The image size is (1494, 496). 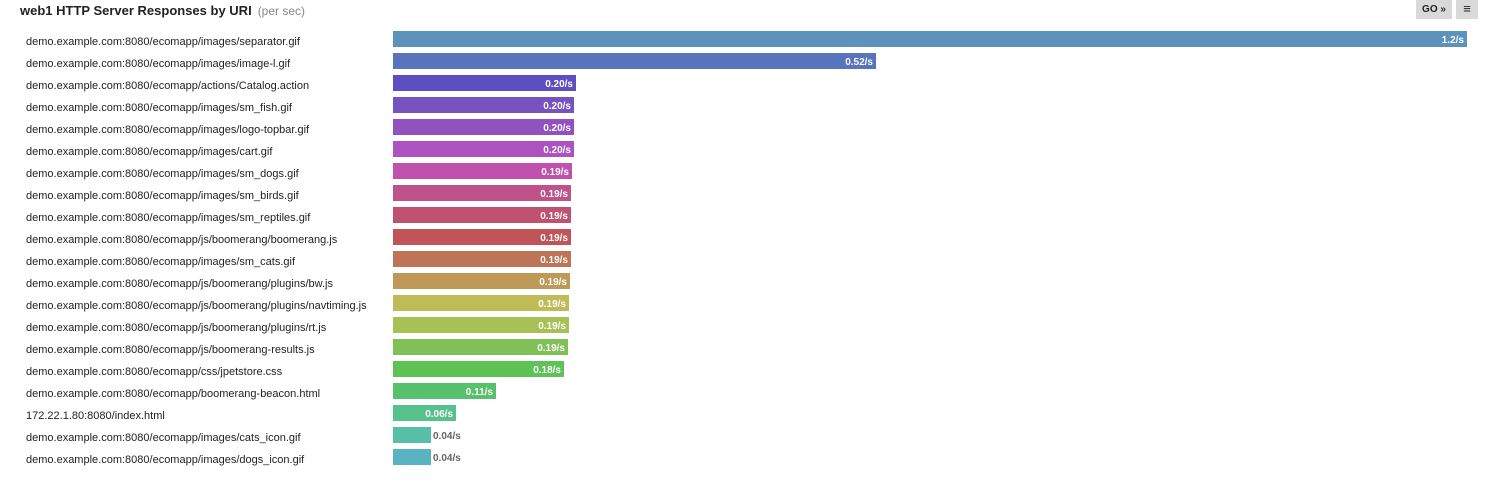 I want to click on menu-icon: ≡, so click(x=1467, y=9).